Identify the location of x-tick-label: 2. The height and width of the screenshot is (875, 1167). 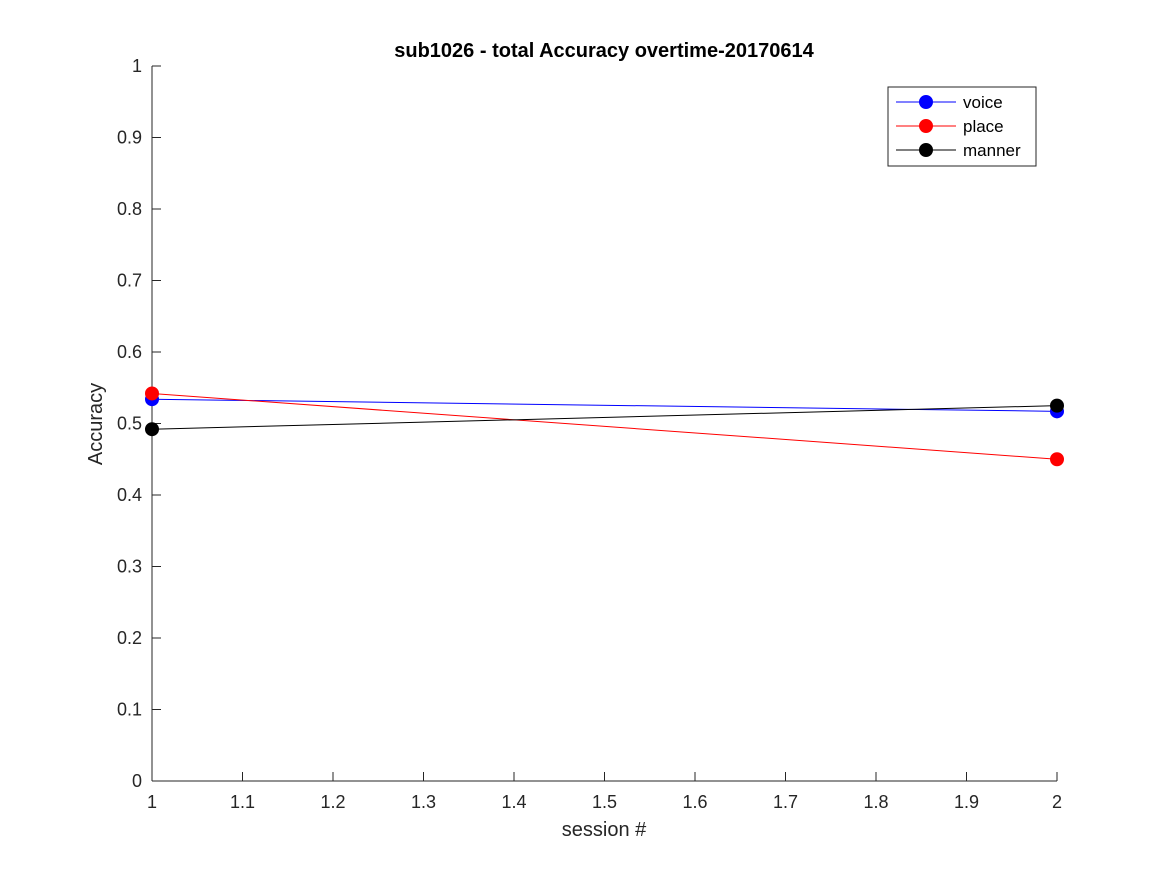
(1057, 802).